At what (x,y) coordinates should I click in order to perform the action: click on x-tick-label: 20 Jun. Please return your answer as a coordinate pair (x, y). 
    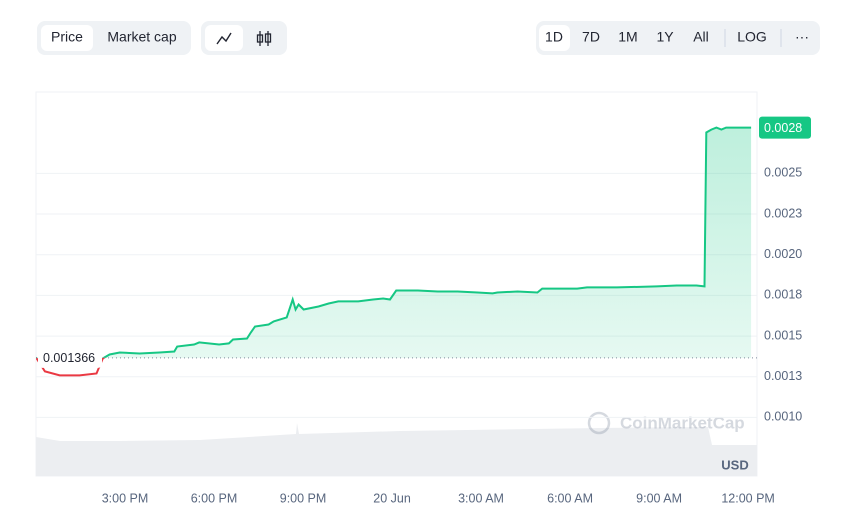
    Looking at the image, I should click on (392, 498).